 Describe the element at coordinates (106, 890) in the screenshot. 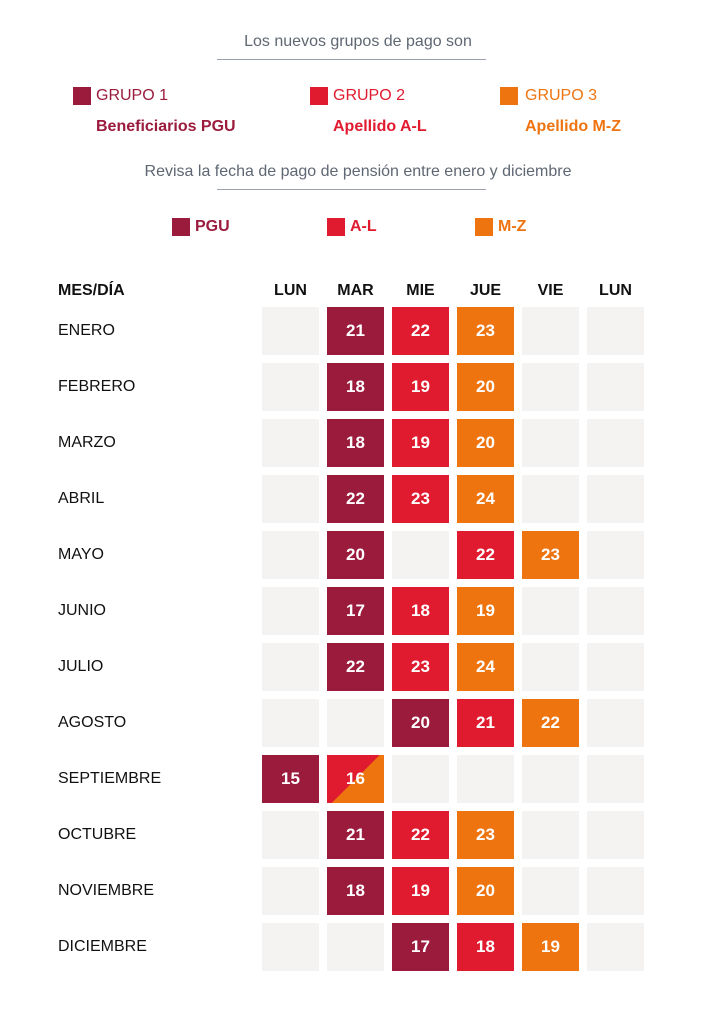

I see `month-label: NOVIEMBRE` at that location.